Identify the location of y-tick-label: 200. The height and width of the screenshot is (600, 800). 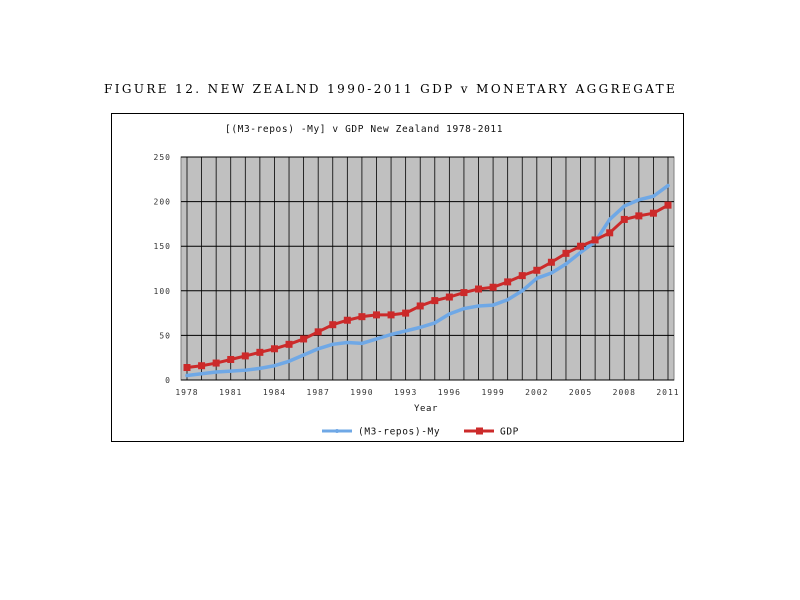
(162, 202).